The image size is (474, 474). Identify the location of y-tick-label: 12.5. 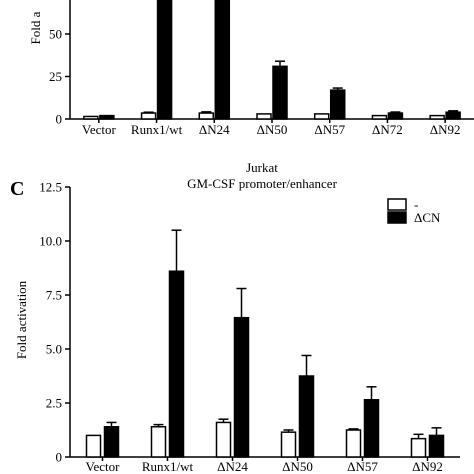
(50, 187).